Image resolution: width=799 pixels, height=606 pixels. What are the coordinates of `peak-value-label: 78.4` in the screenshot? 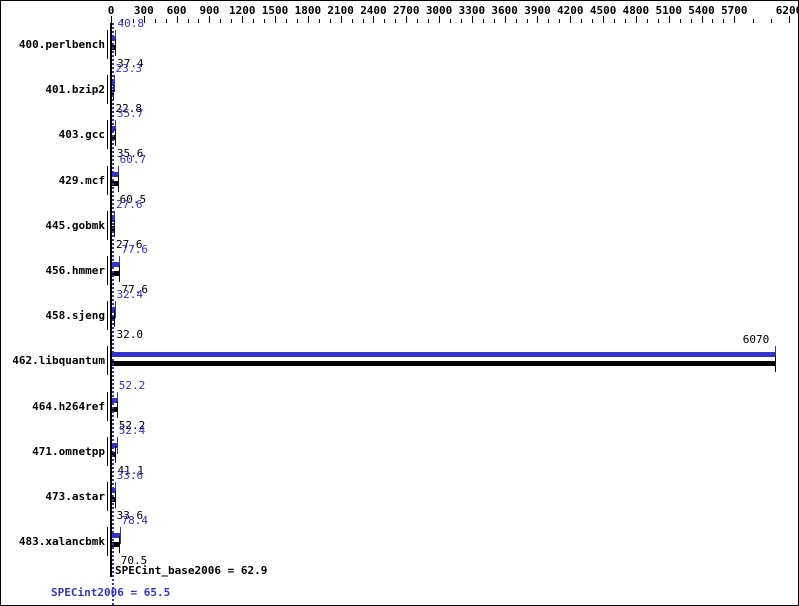 It's located at (135, 521).